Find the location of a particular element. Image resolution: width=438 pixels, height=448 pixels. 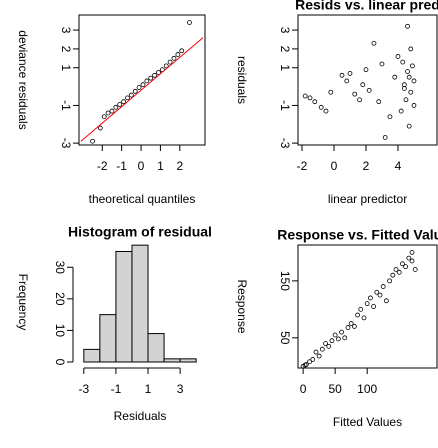

x-axis-label: Residuals is located at coordinates (140, 416).